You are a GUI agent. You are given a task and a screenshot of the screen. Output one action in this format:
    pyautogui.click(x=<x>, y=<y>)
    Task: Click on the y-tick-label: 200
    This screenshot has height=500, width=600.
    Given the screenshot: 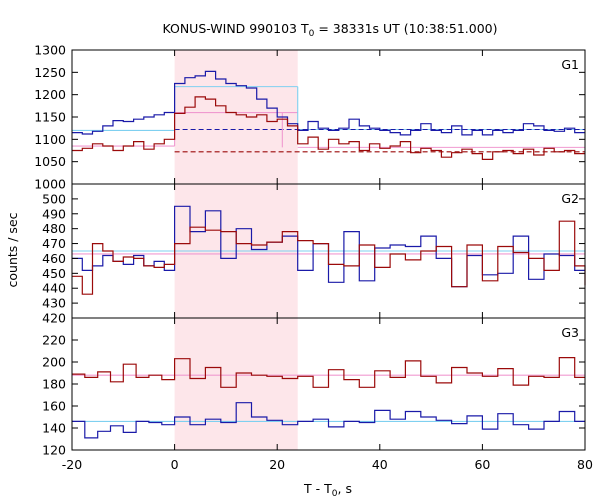 What is the action you would take?
    pyautogui.click(x=54, y=362)
    